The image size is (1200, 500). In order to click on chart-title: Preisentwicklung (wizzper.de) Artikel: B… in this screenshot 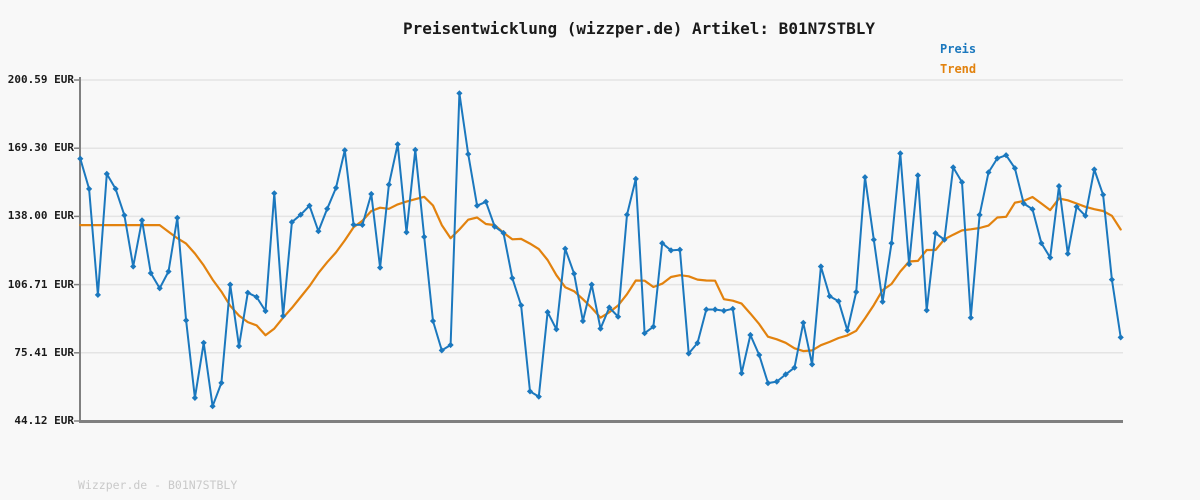, I will do `click(639, 28)`.